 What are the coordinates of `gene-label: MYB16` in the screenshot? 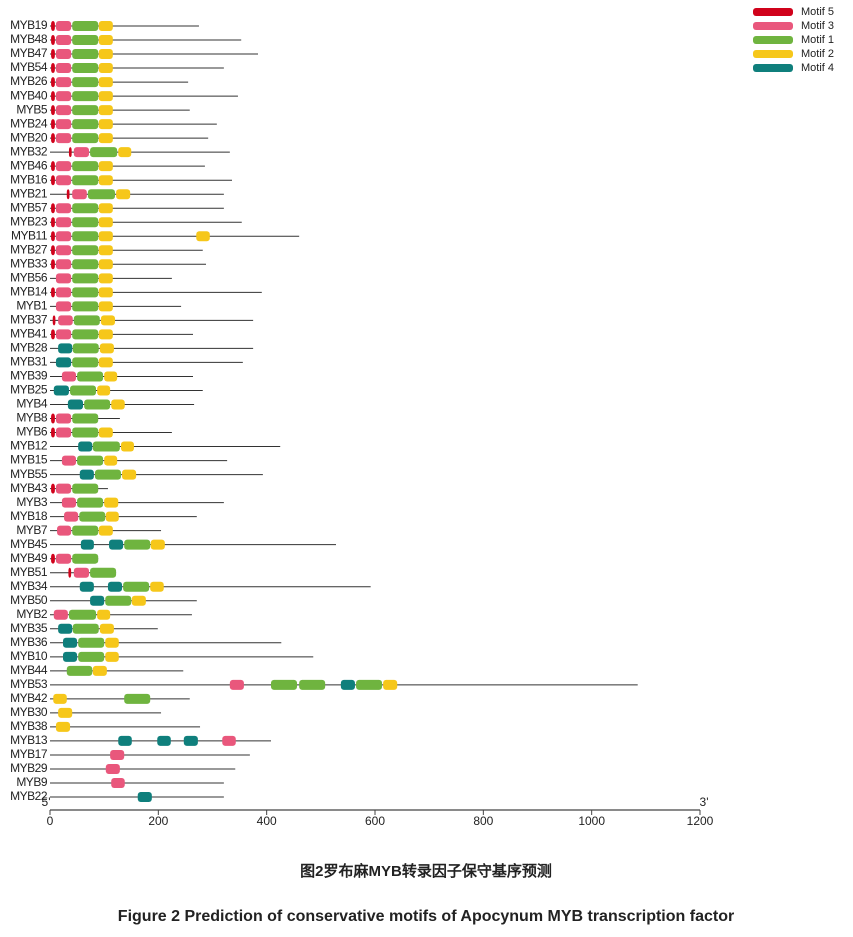 It's located at (29, 179).